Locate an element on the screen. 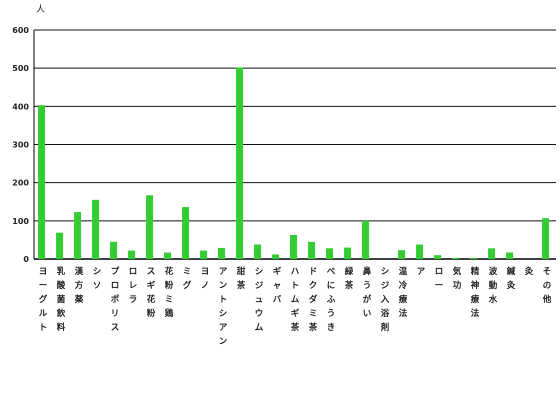  category-label: シジ入浴剤 is located at coordinates (385, 300).